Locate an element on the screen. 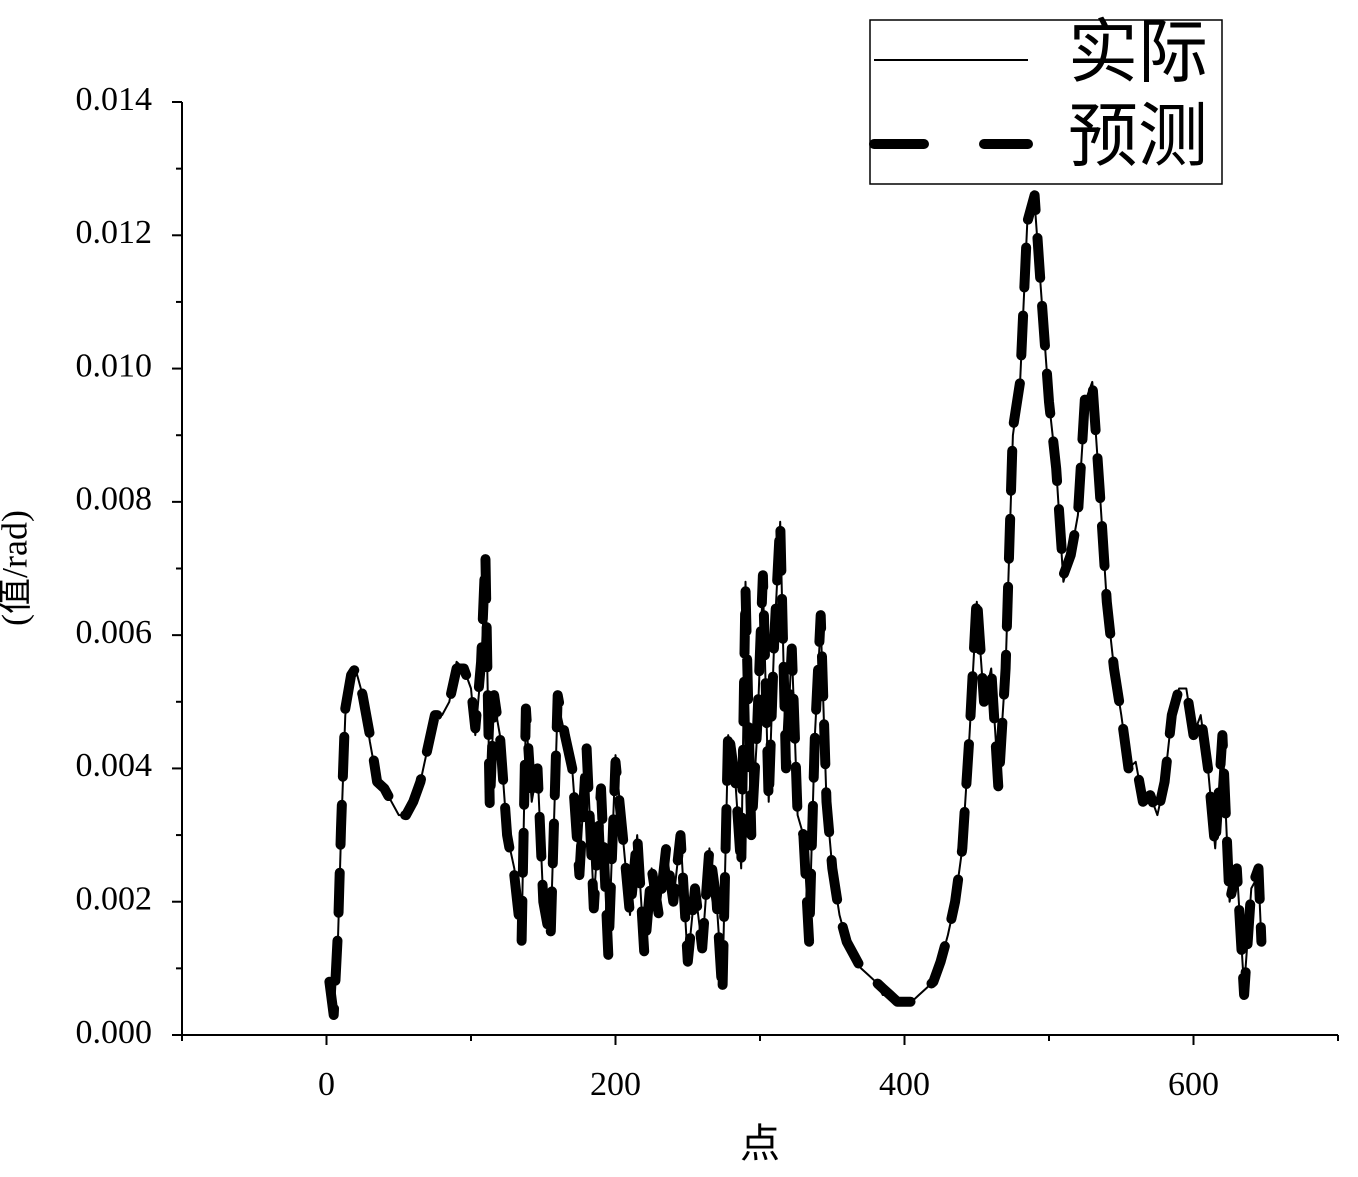  legend-label: 预测 is located at coordinates (1138, 137).